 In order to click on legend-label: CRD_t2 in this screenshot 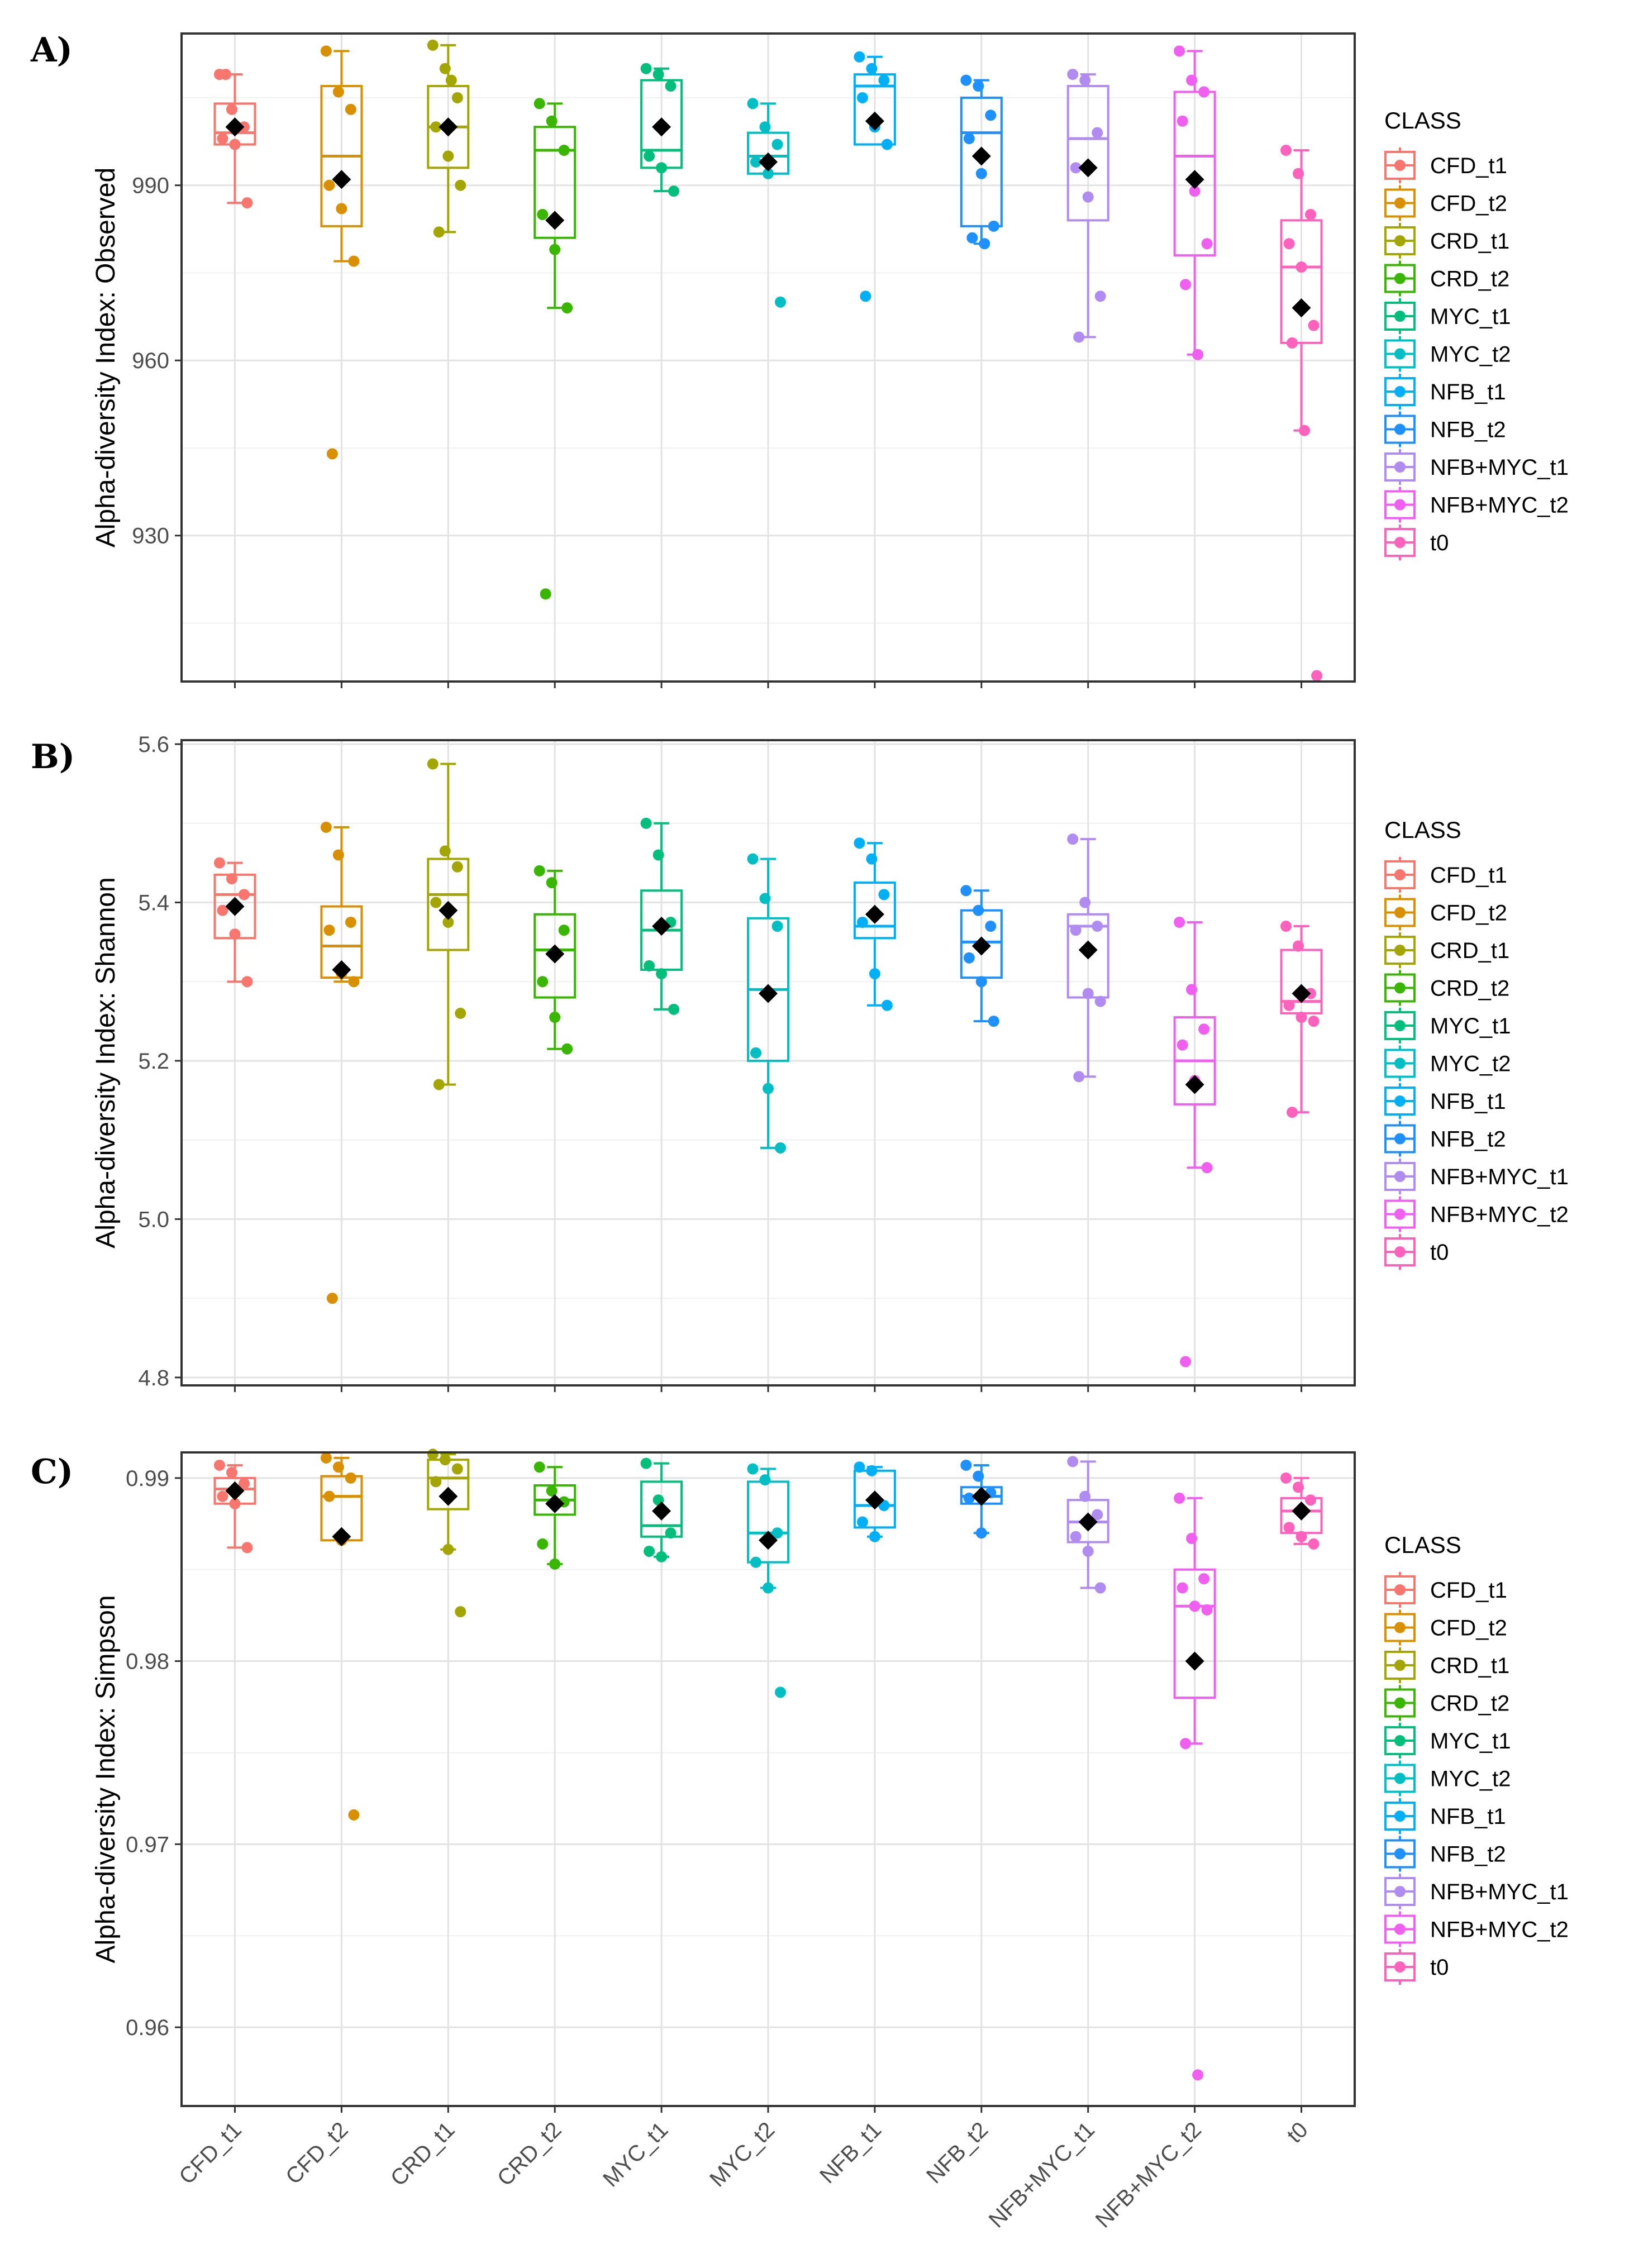, I will do `click(1470, 1704)`.